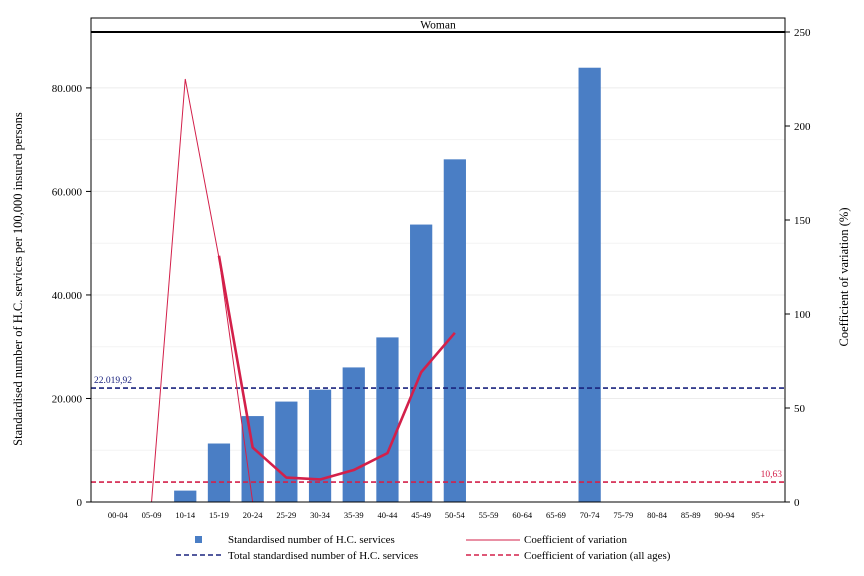 The image size is (864, 576). What do you see at coordinates (67, 192) in the screenshot?
I see `y-tick-label: 60.000` at bounding box center [67, 192].